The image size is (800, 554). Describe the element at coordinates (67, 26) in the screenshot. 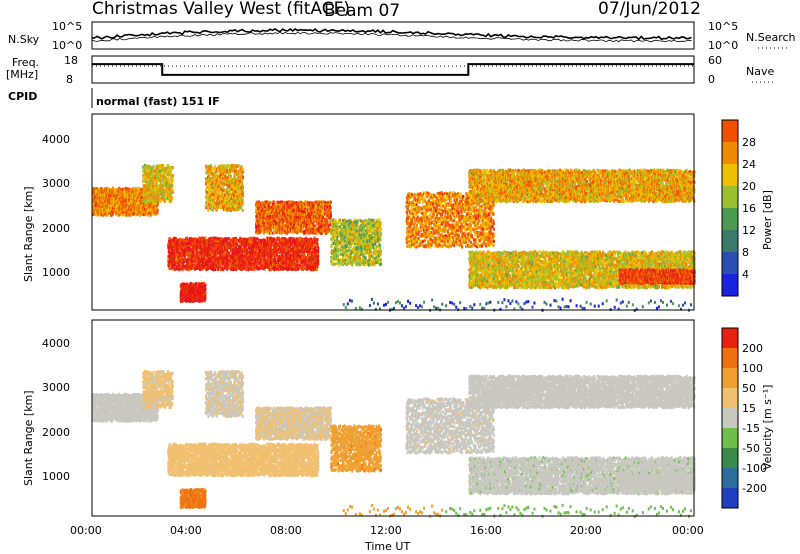

I see `nsky-tick-top: 10^5` at that location.